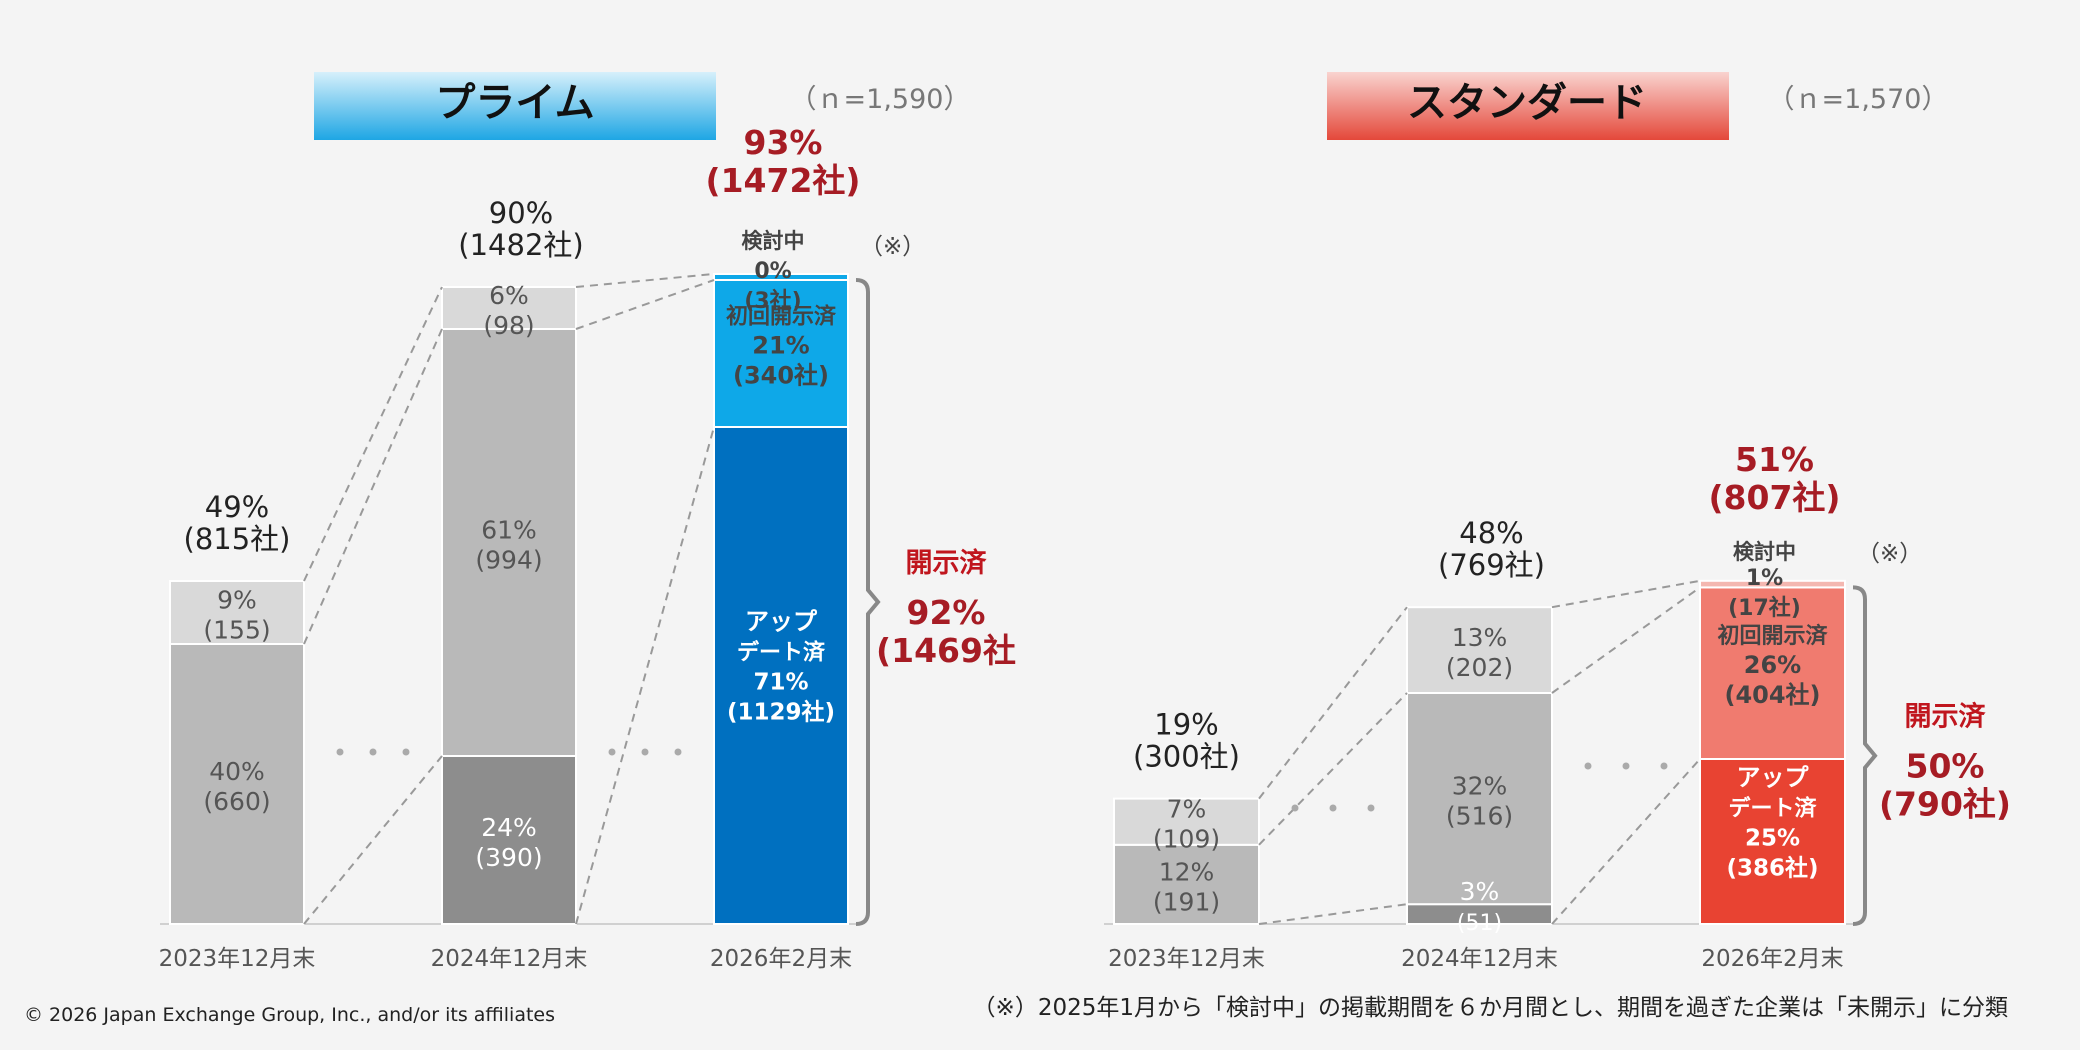 This screenshot has height=1050, width=2080. Describe the element at coordinates (1527, 103) in the screenshot. I see `panel-title: スタンダード` at that location.